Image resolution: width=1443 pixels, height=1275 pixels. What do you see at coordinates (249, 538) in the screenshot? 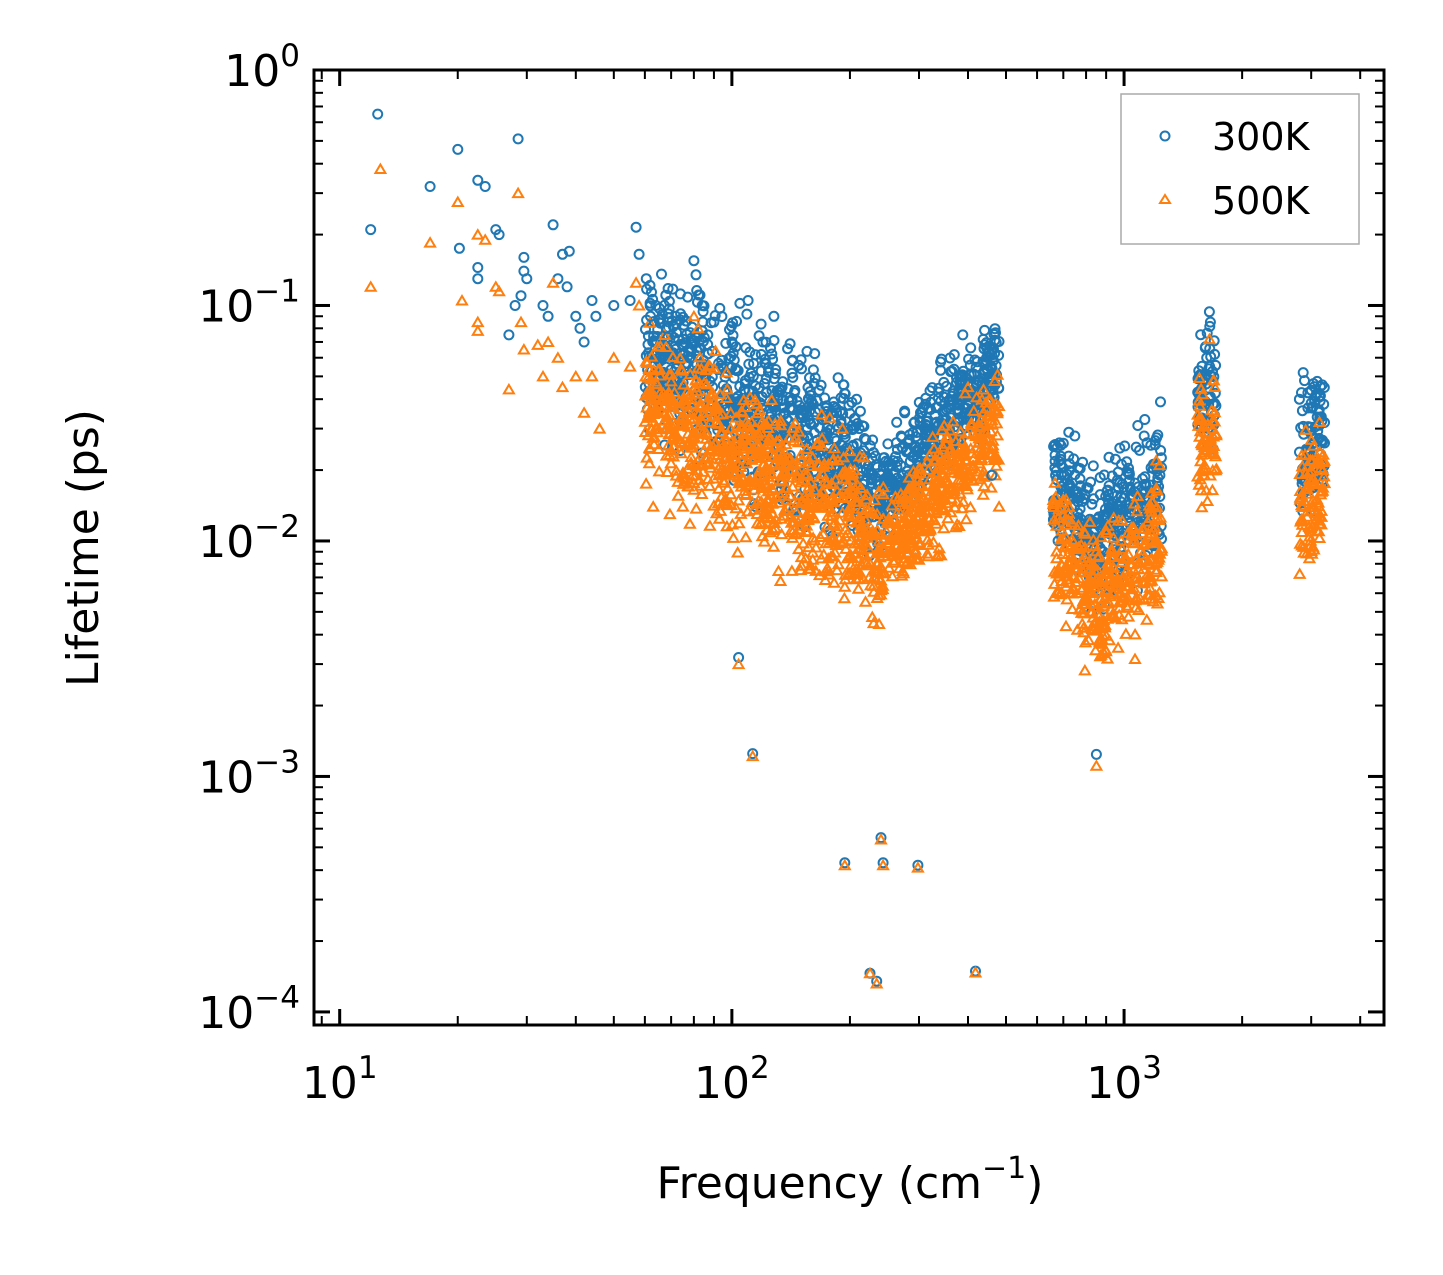
I see `y-tick-label: 10⁻²` at bounding box center [249, 538].